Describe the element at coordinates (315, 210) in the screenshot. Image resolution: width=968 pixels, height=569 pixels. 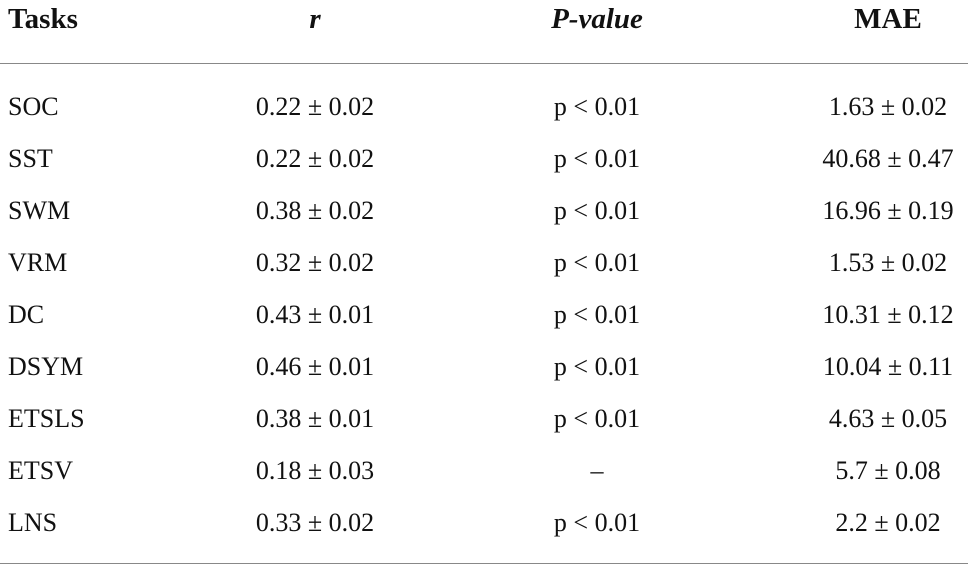
I see `table-cell: 0.38 ± 0.02` at that location.